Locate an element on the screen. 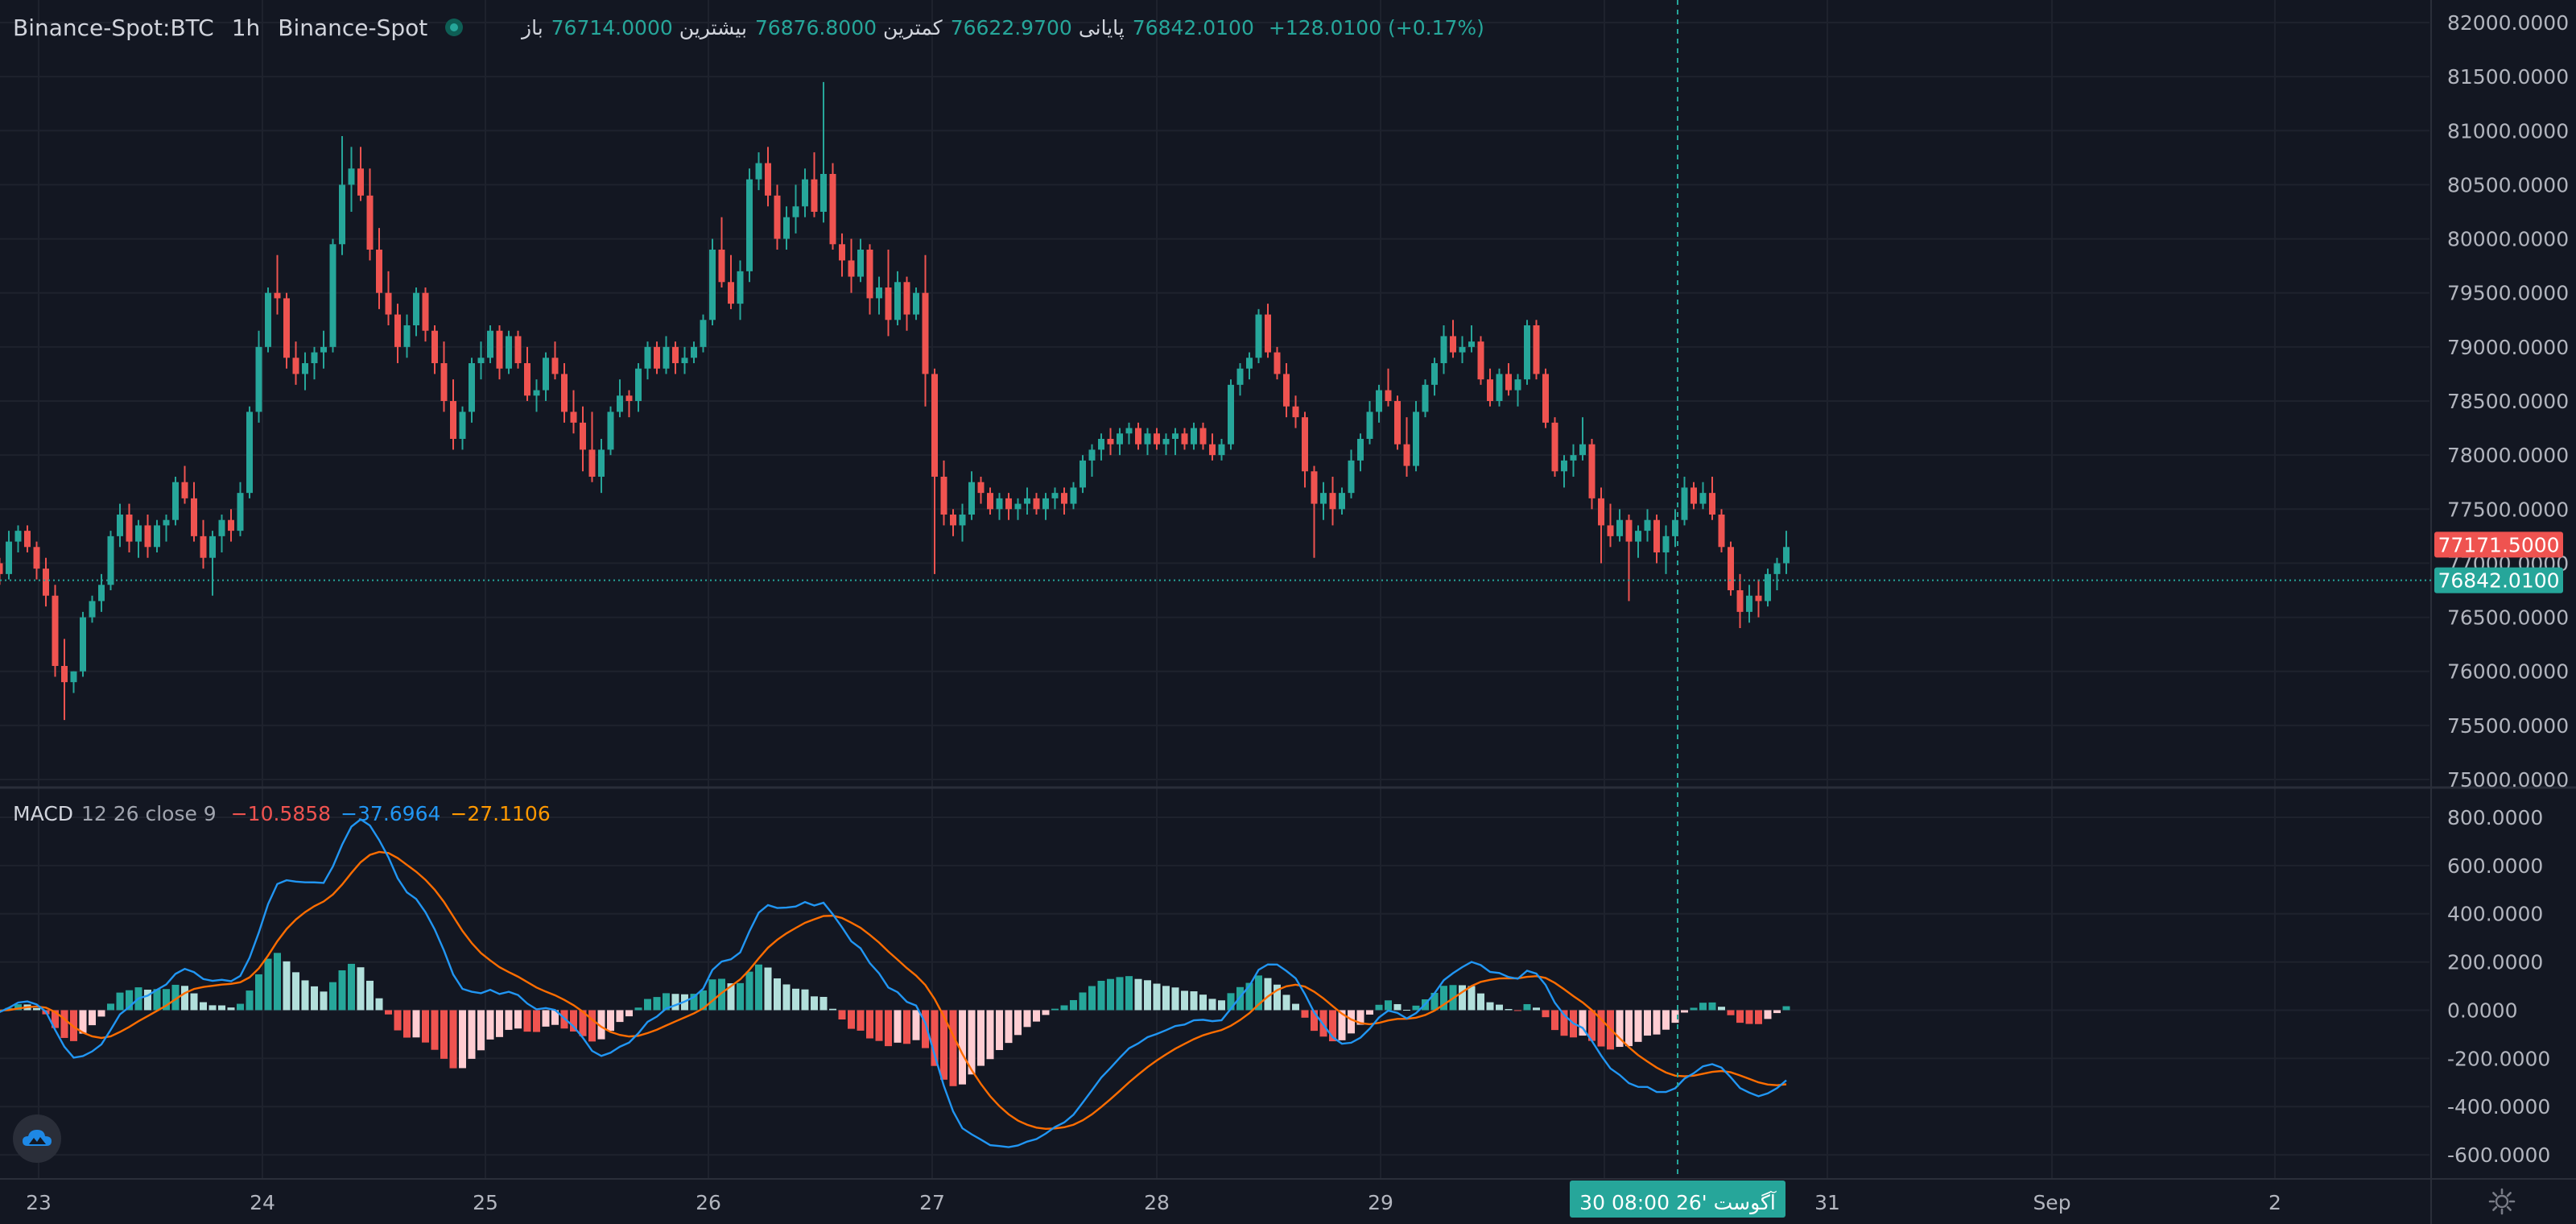  interval-label: 1h is located at coordinates (246, 27).